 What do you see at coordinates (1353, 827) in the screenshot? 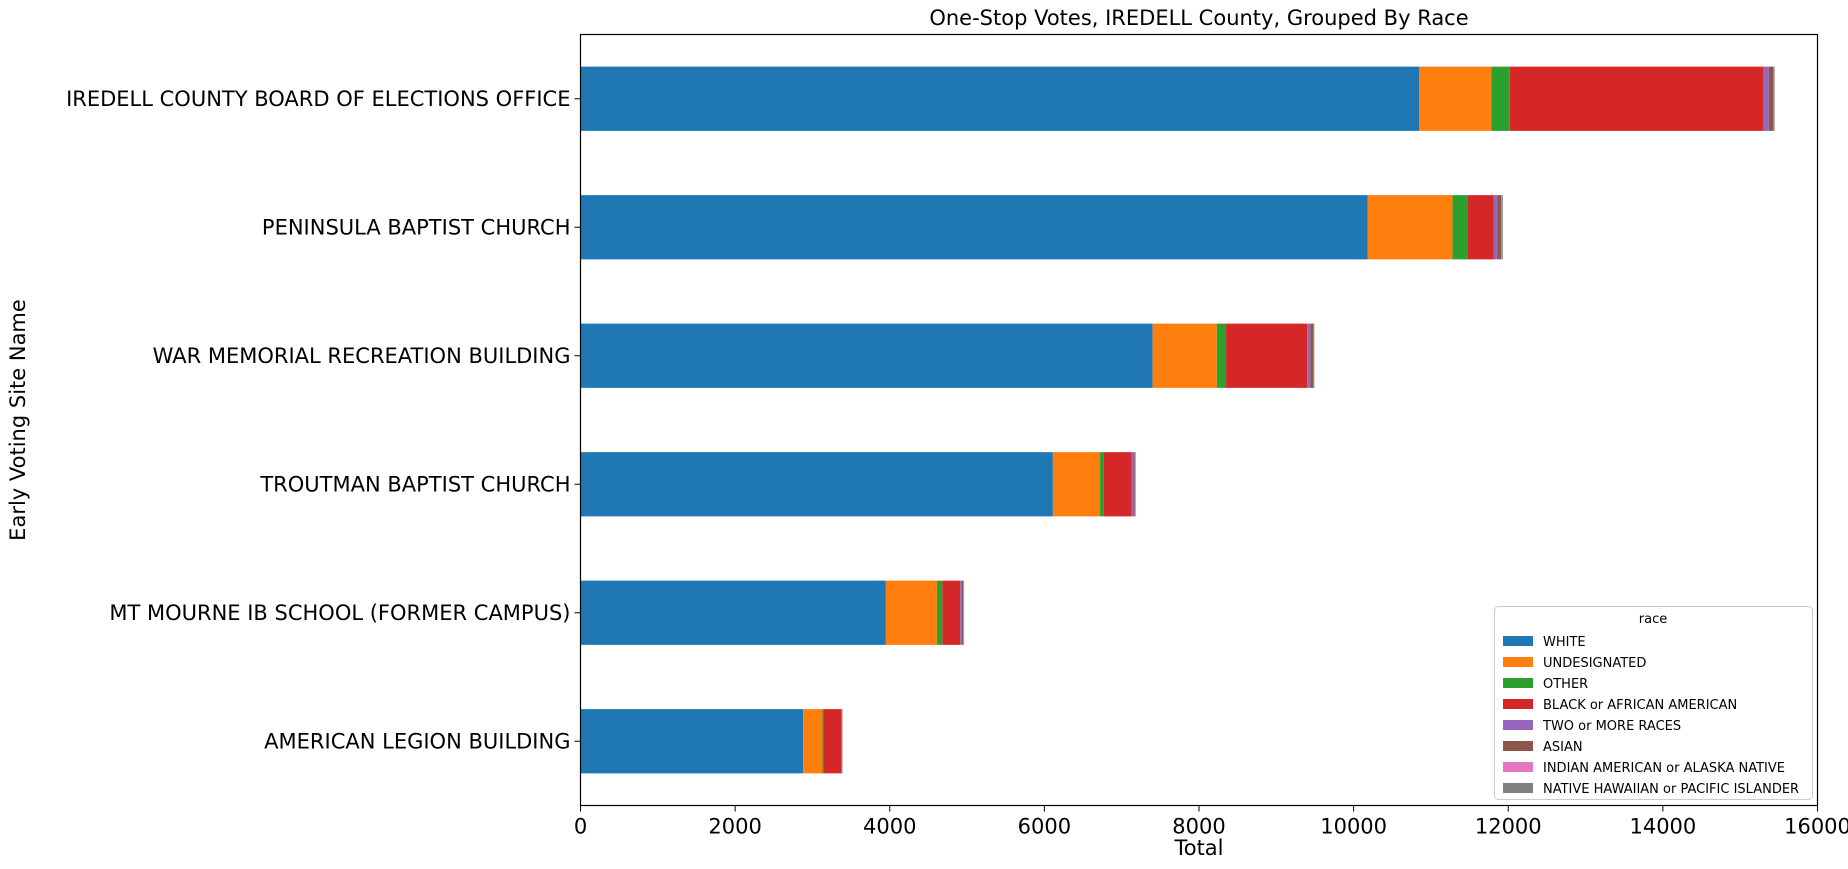
I see `x-tick-label: 10000` at bounding box center [1353, 827].